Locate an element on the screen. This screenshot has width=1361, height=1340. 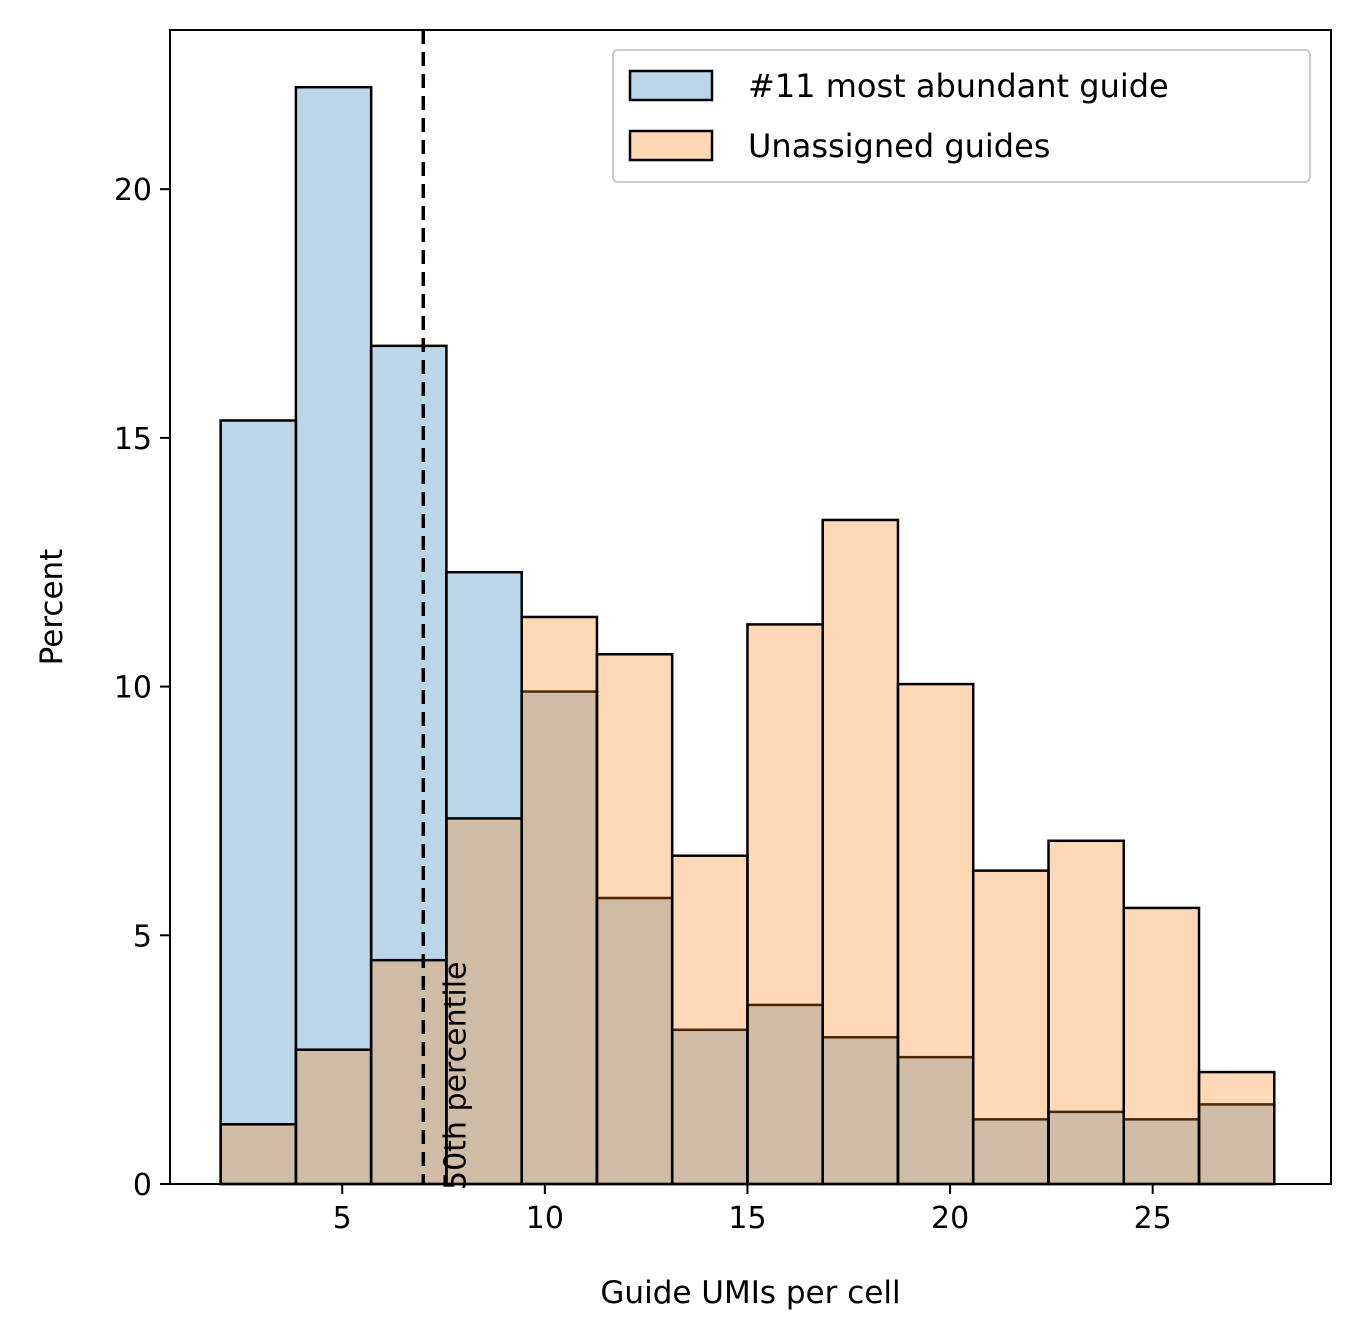
legend-swatch-unassigned is located at coordinates (671, 145).